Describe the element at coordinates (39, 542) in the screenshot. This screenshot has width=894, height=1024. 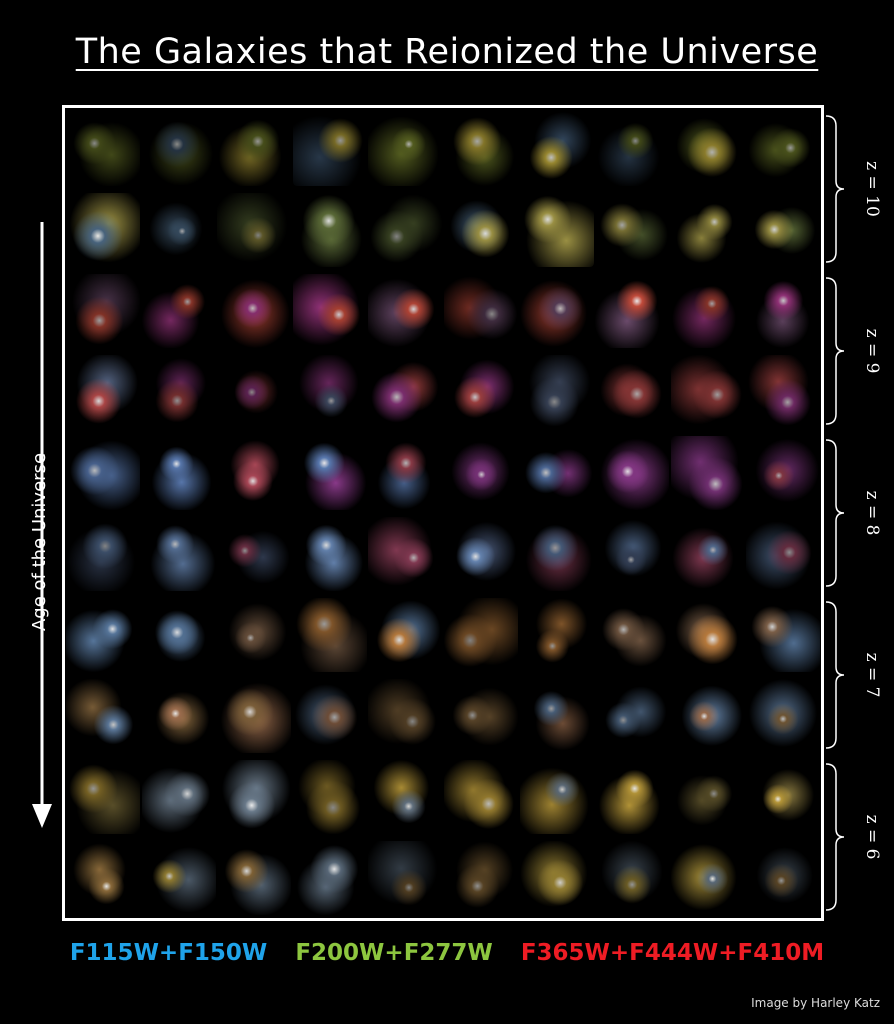
I see `age-axis-label: Age of the Universe` at that location.